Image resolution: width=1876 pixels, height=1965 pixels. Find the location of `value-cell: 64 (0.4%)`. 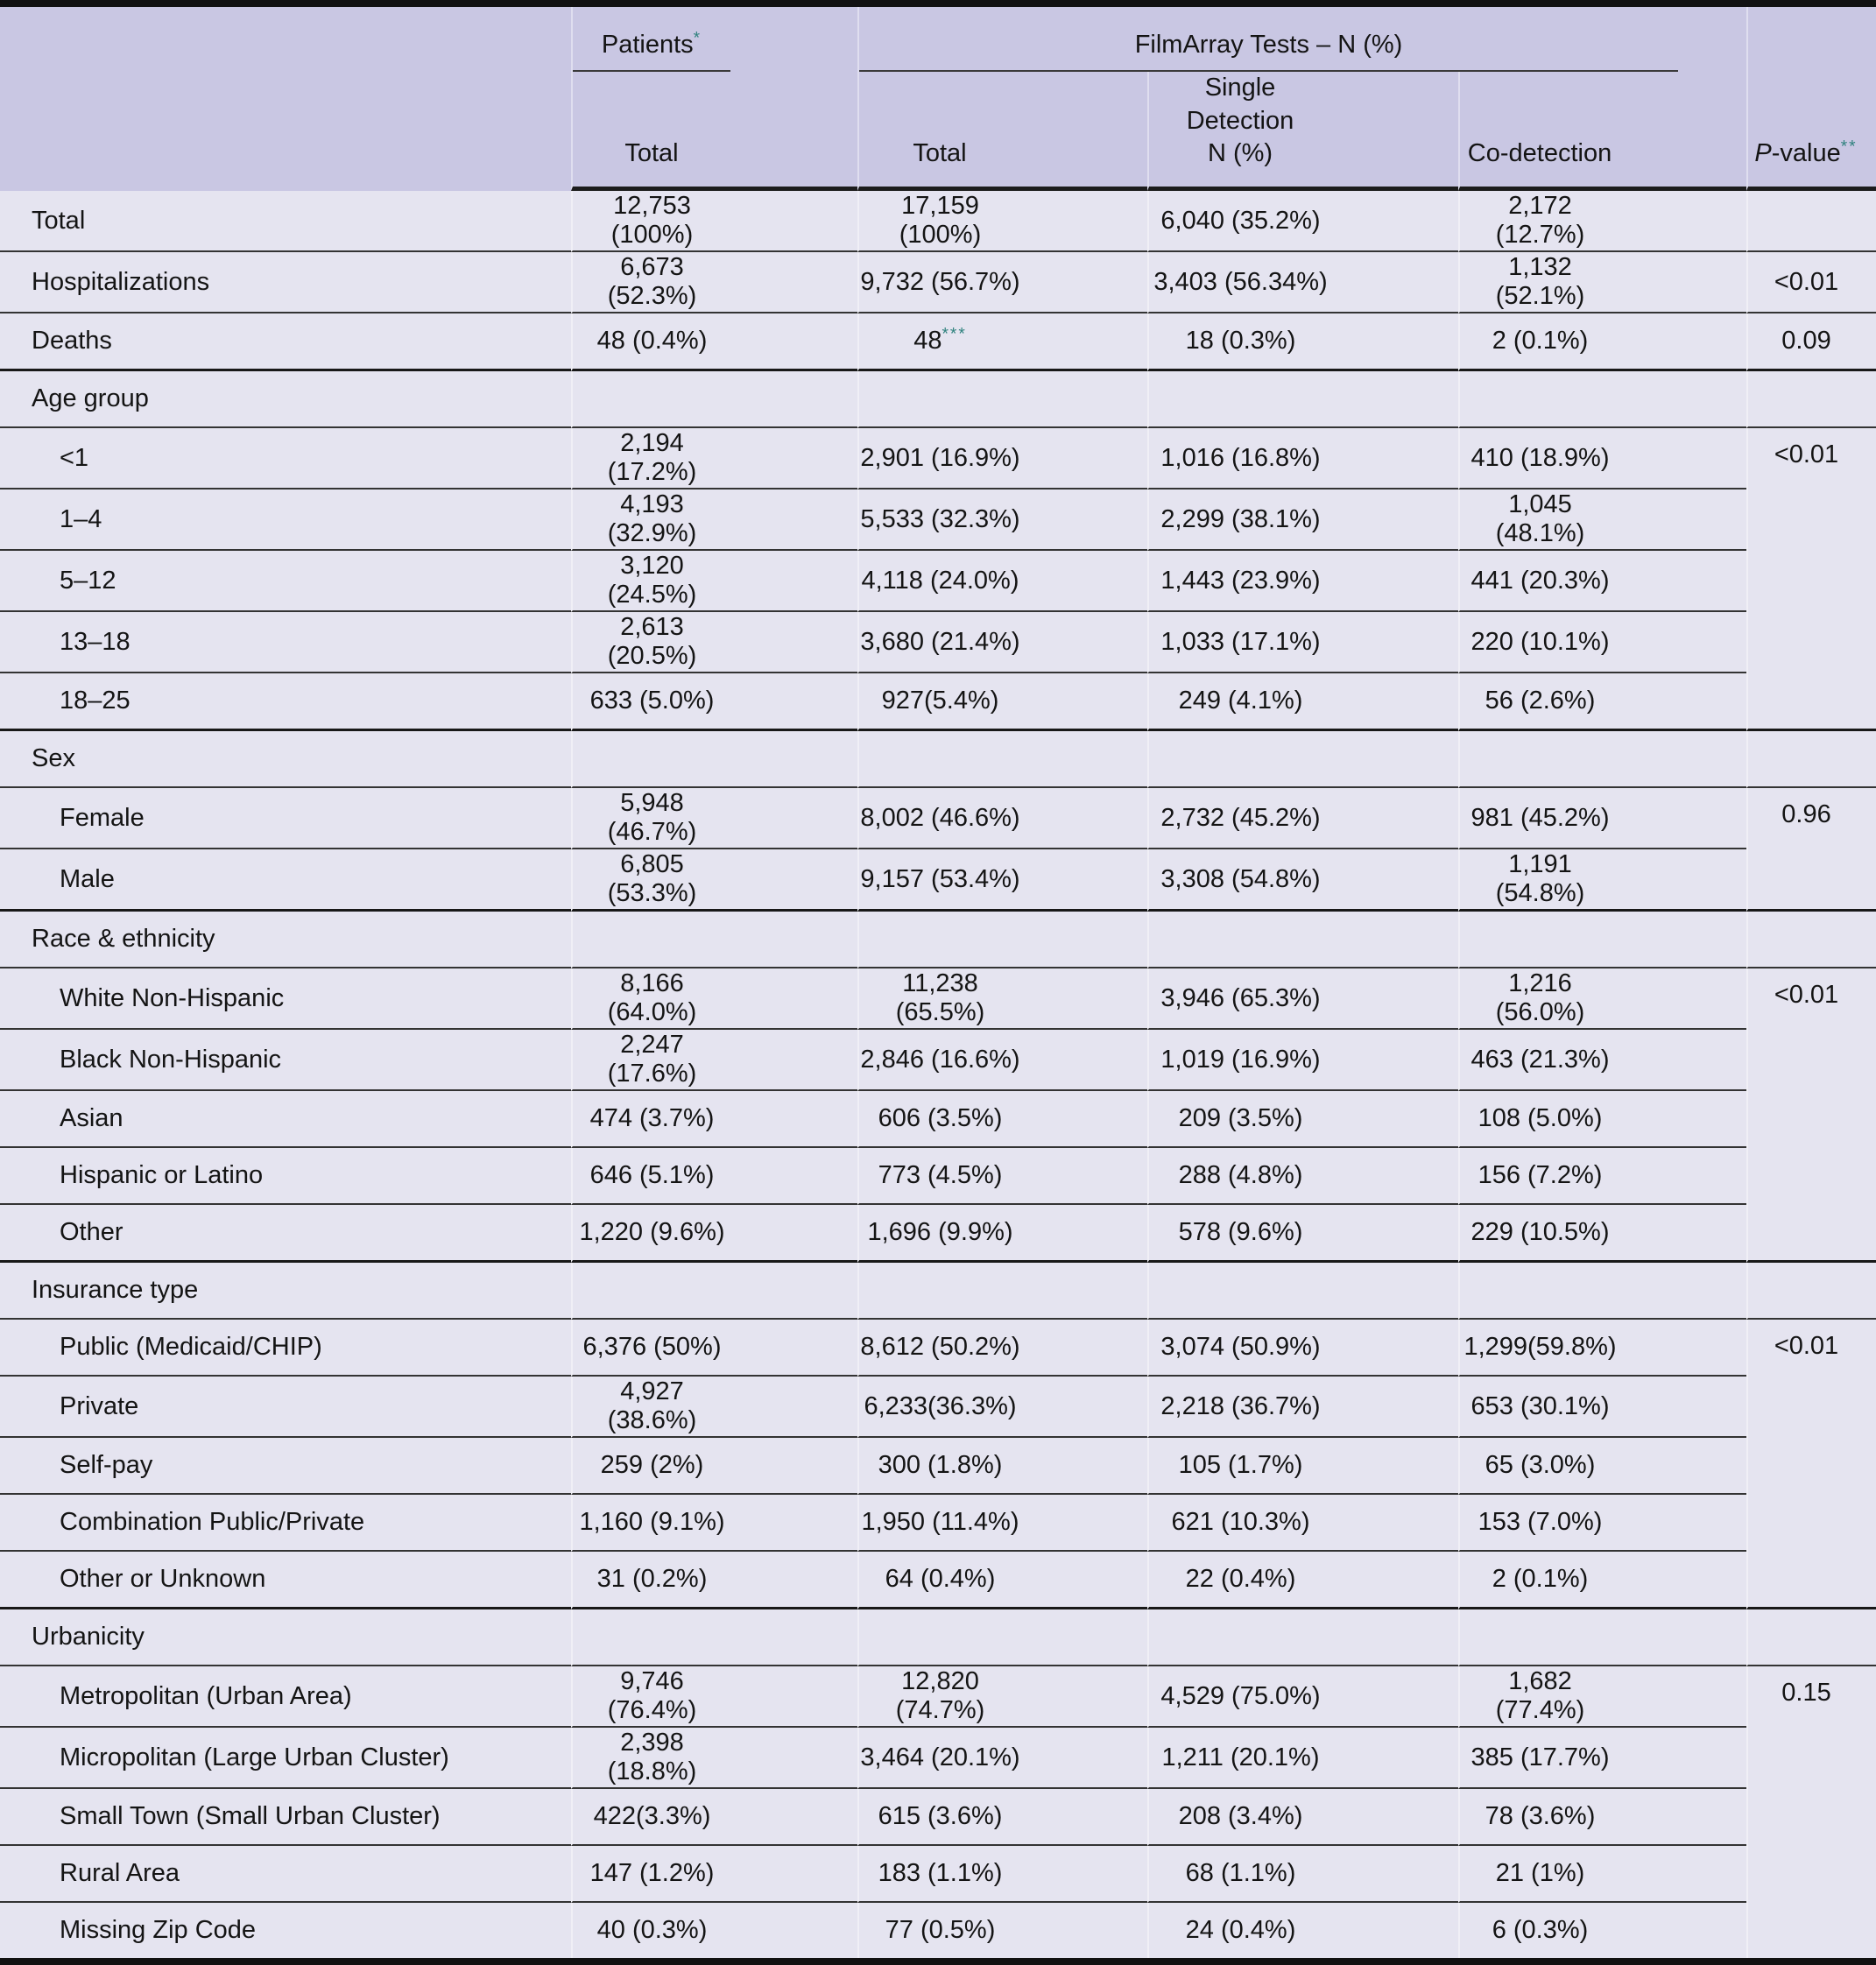

value-cell: 64 (0.4%) is located at coordinates (1002, 1581).